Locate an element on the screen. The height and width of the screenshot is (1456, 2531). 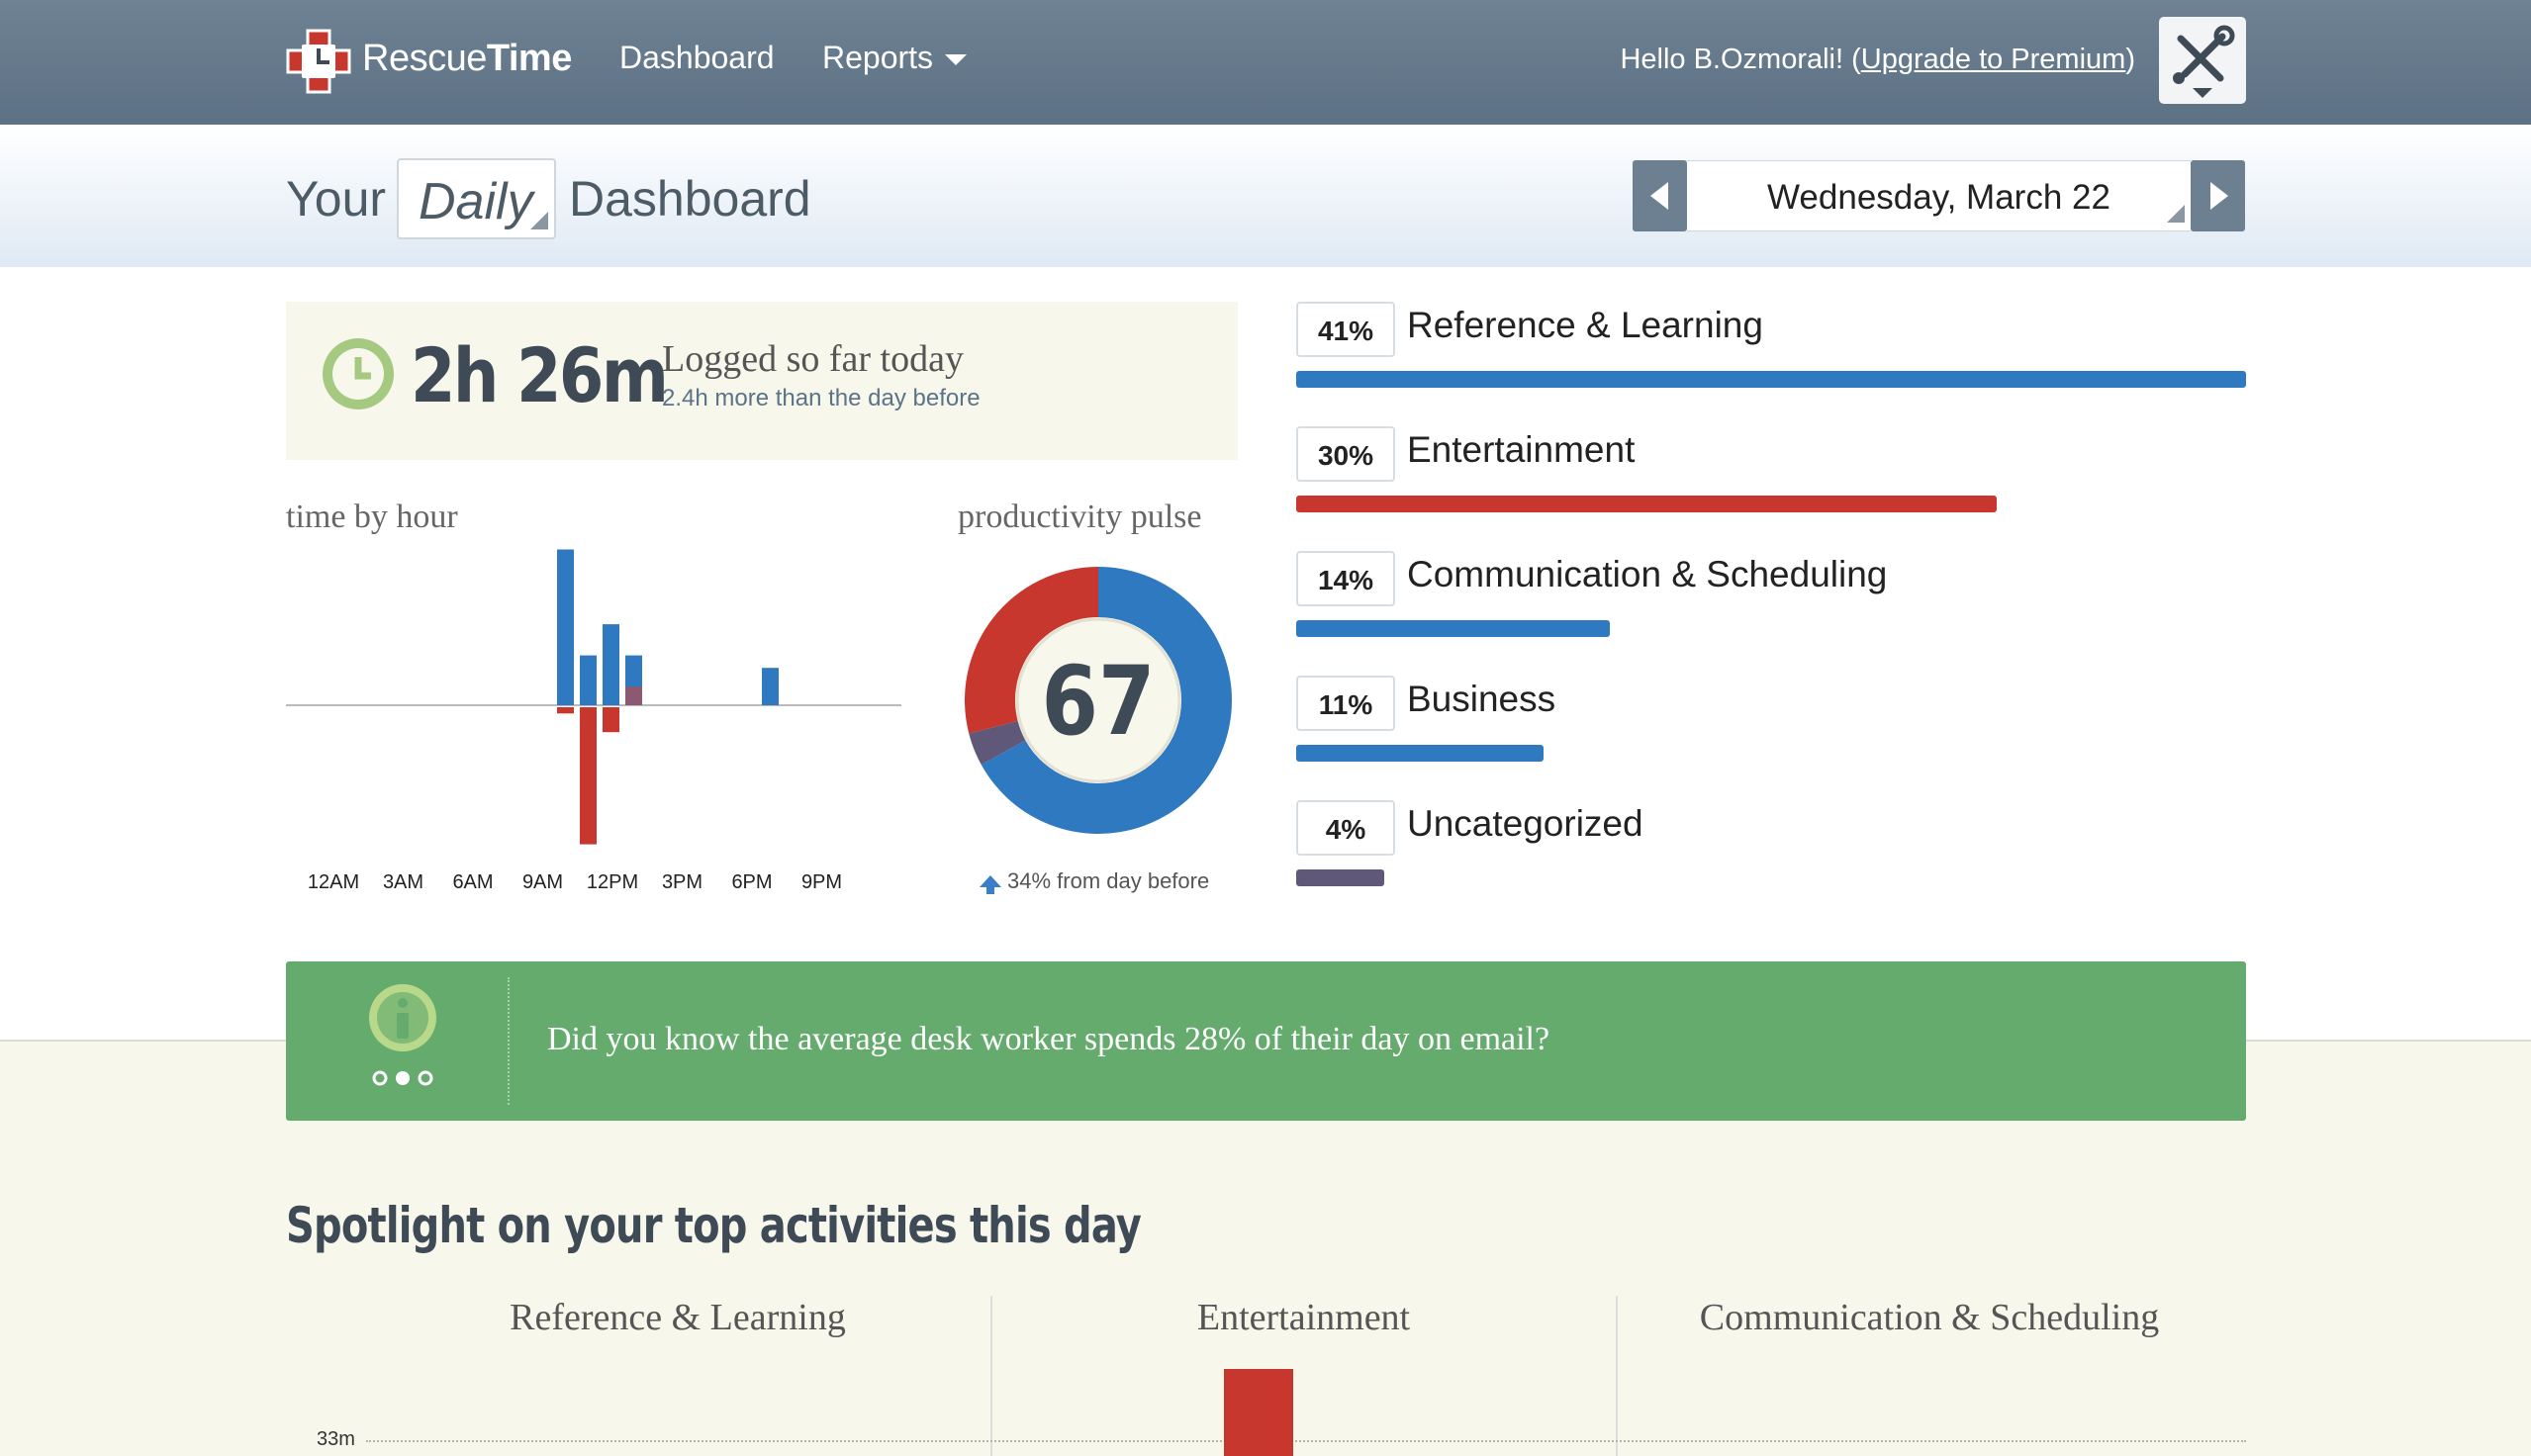
hour-tick-label: 3PM is located at coordinates (682, 882).